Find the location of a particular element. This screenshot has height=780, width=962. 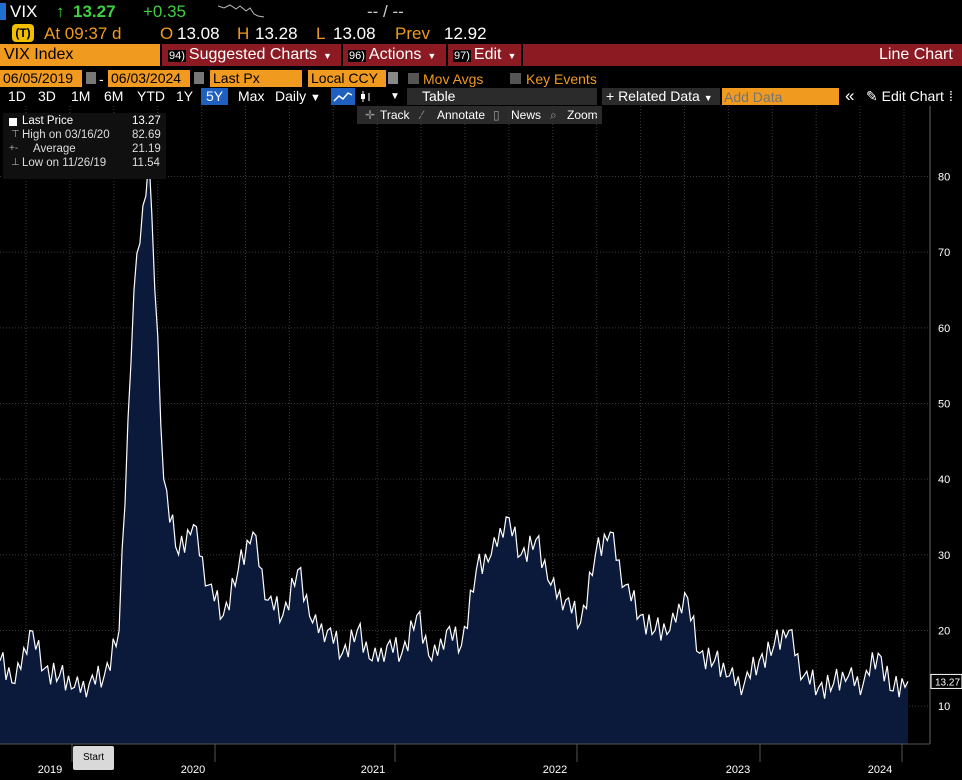

zoom-button: Zoom is located at coordinates (582, 115).